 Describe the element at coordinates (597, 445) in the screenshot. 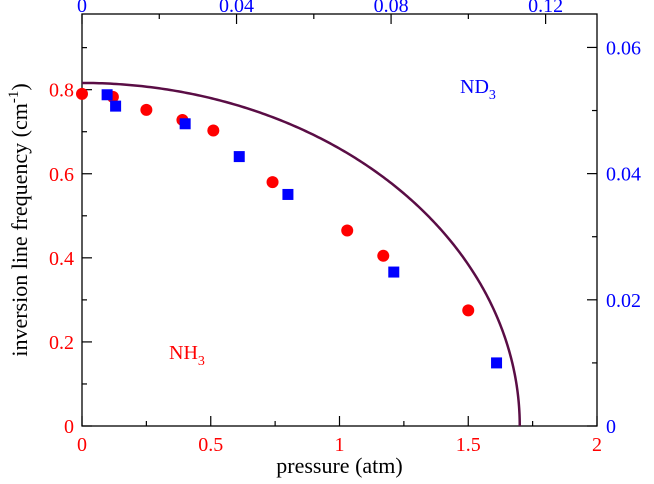

I see `x-bottom-tick-label: 2` at that location.